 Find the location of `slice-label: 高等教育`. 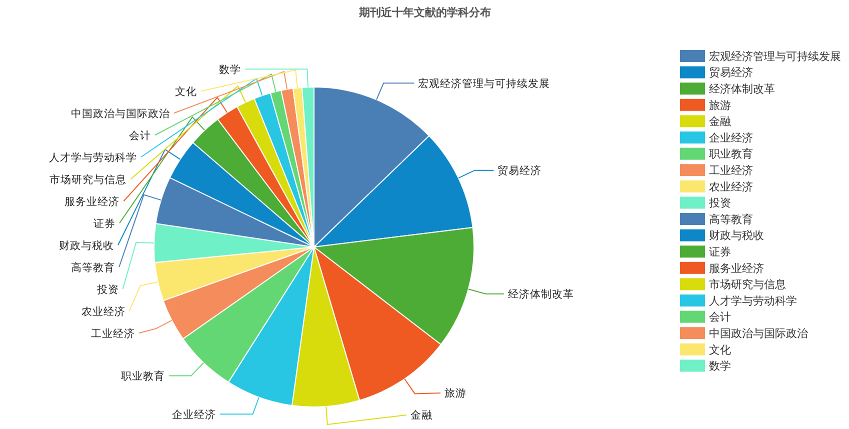

slice-label: 高等教育 is located at coordinates (93, 267).